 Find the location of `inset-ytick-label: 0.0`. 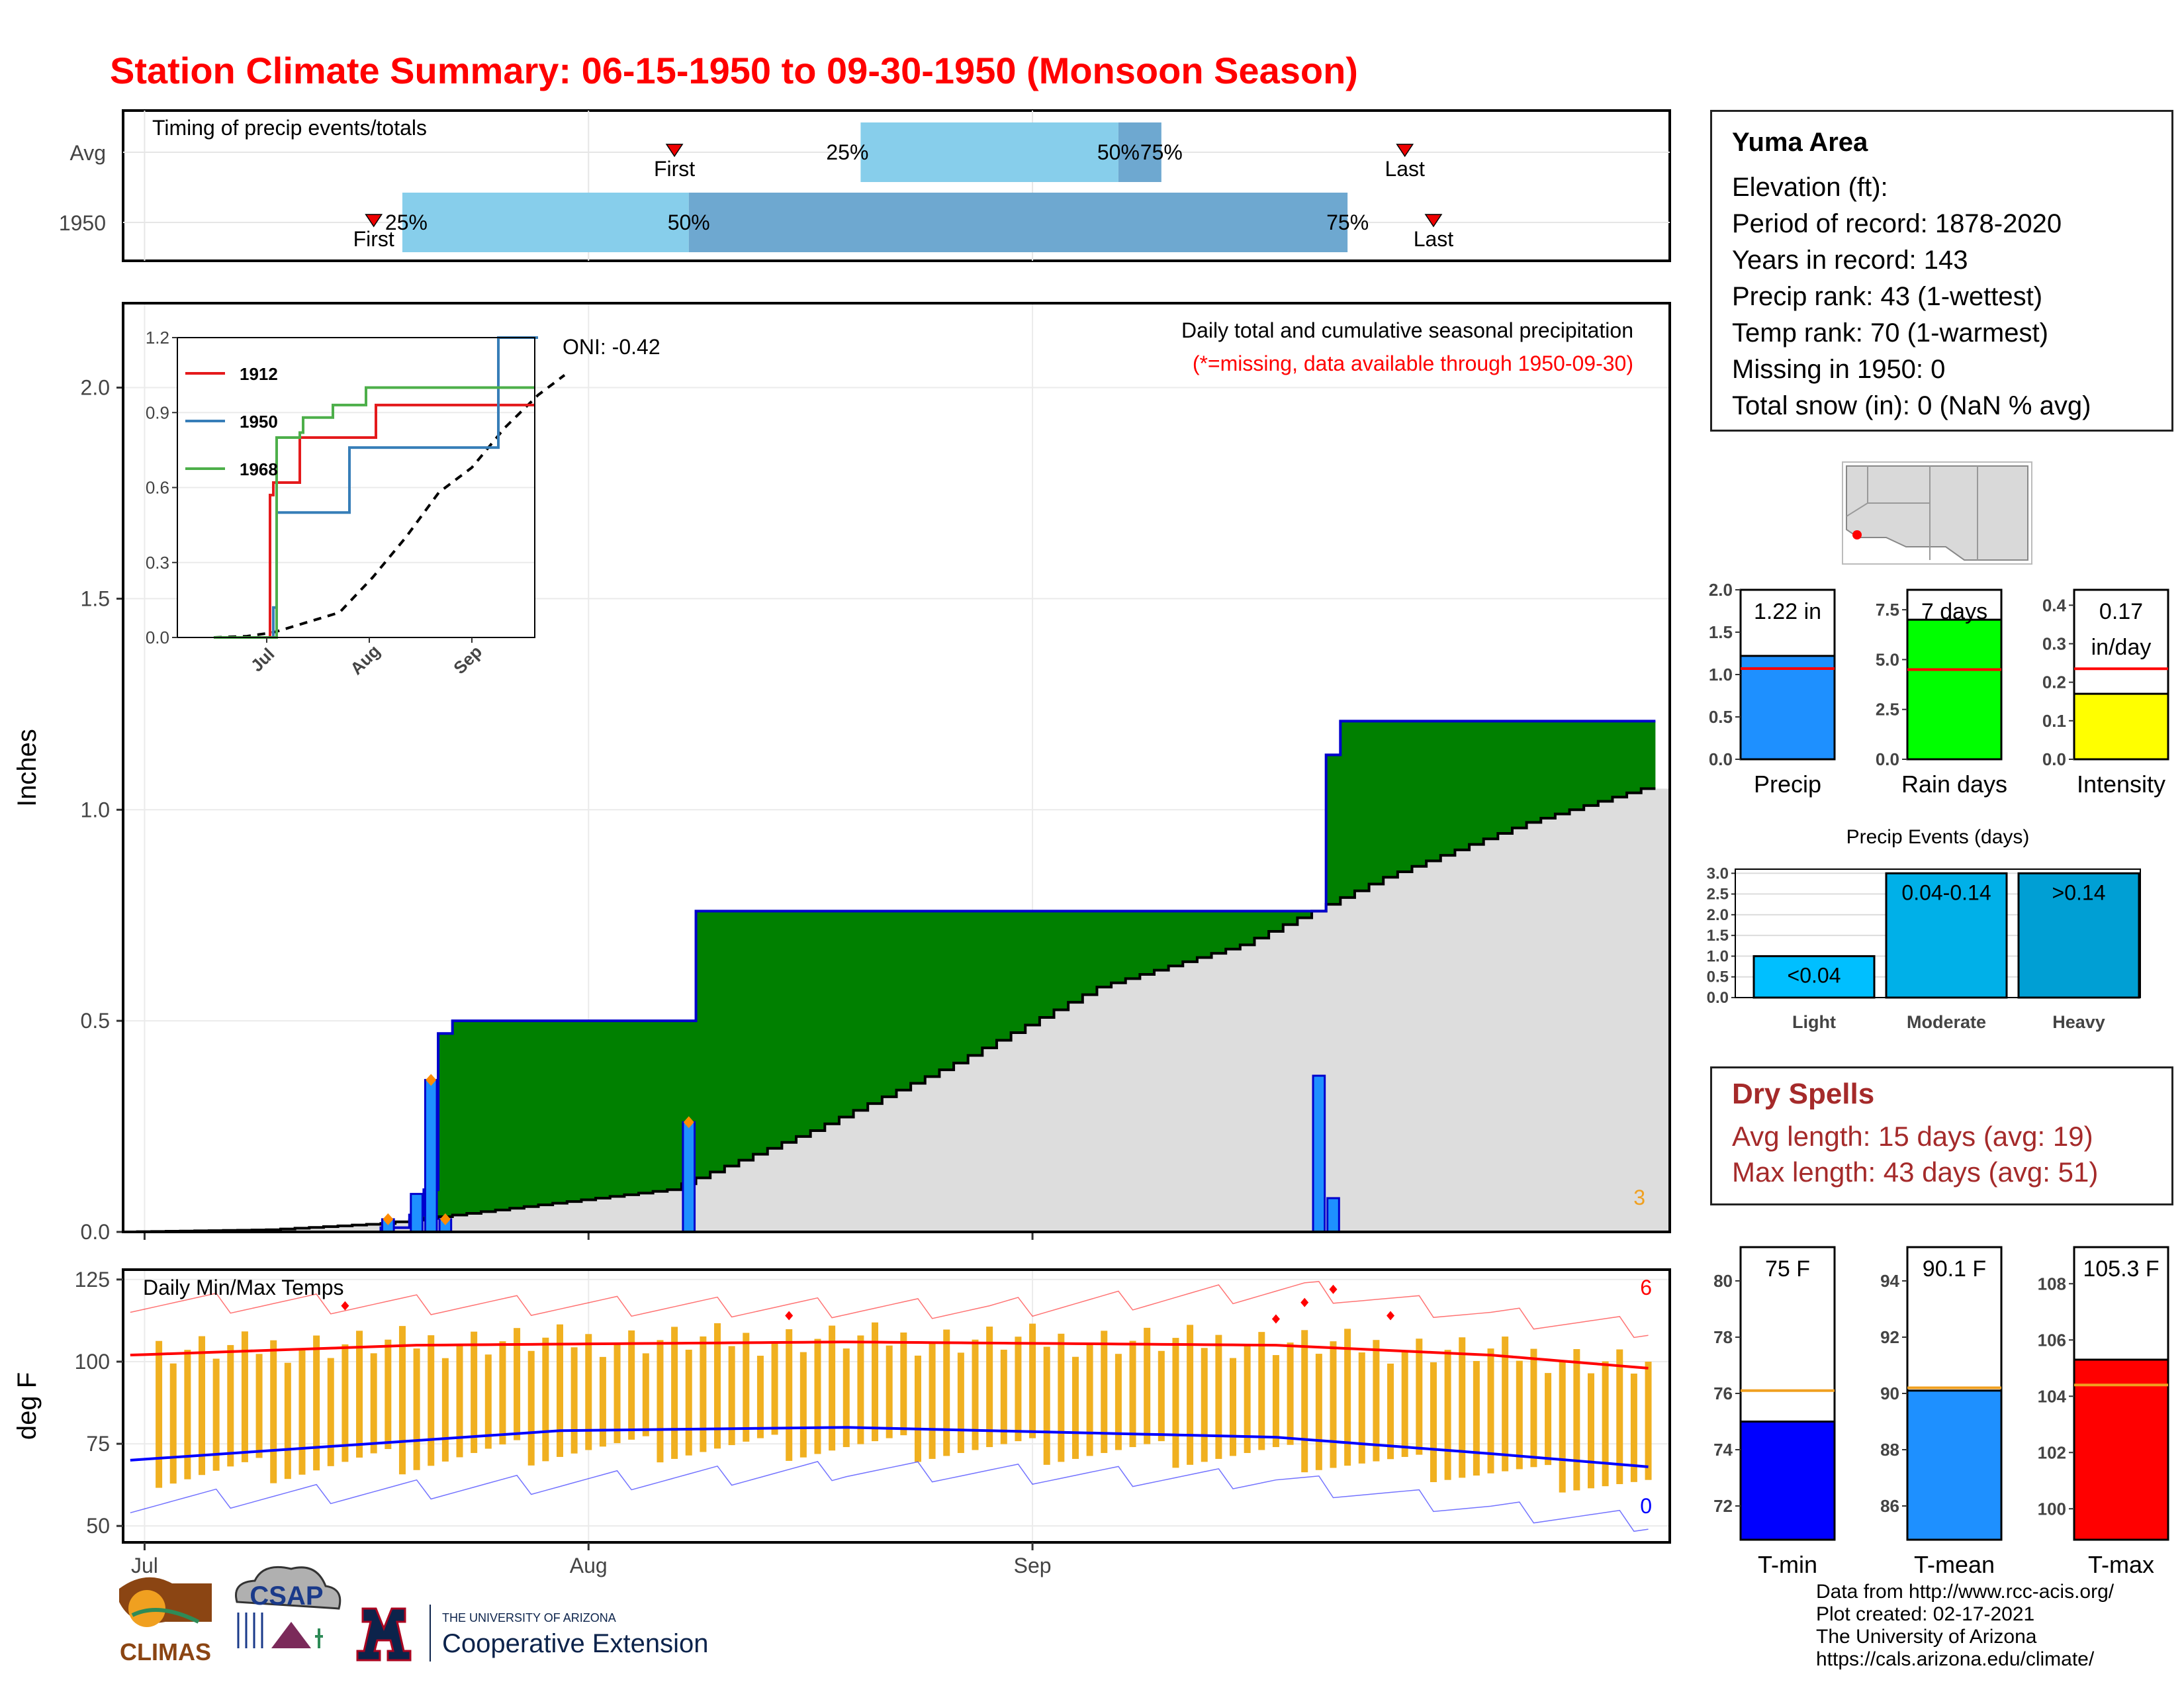

inset-ytick-label: 0.0 is located at coordinates (157, 637).